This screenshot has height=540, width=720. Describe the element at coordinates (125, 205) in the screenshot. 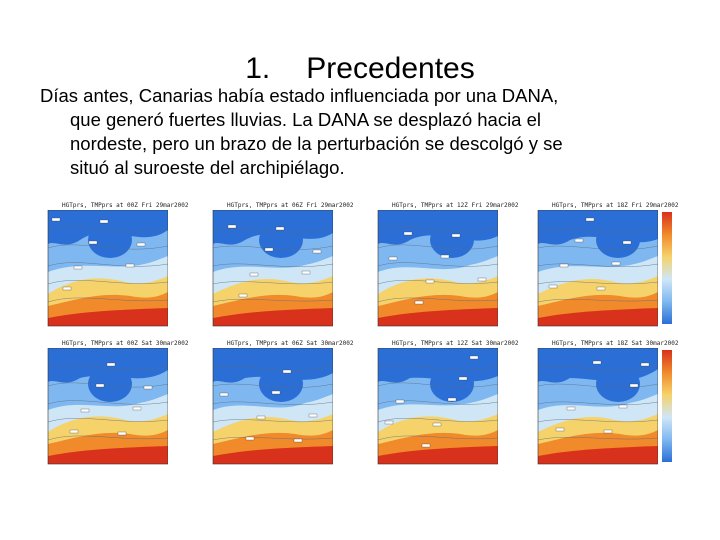

I see `map-caption: HGTprs, TMPprs at 00Z Fri 29mar2002` at that location.